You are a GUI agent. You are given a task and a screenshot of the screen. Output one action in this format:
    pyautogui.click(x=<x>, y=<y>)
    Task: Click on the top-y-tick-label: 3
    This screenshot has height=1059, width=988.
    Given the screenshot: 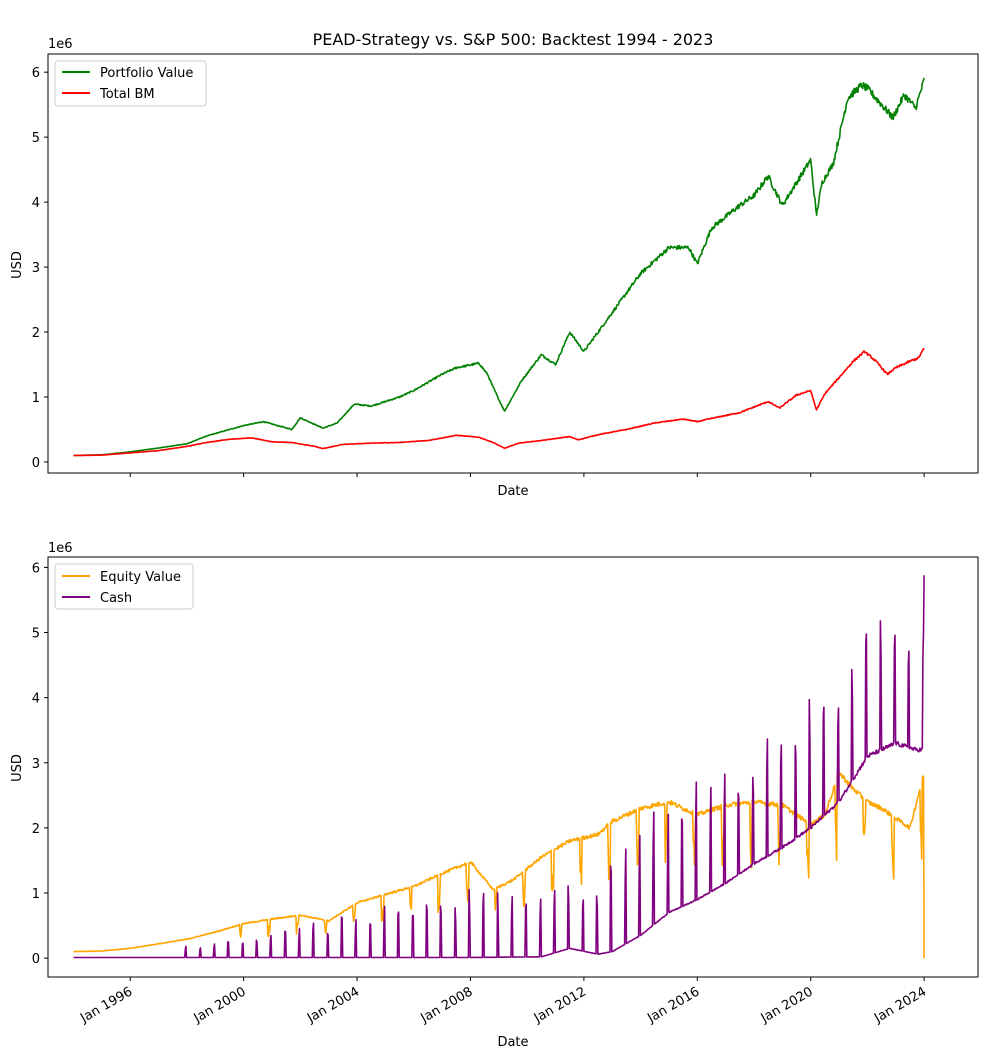 What is the action you would take?
    pyautogui.click(x=36, y=268)
    